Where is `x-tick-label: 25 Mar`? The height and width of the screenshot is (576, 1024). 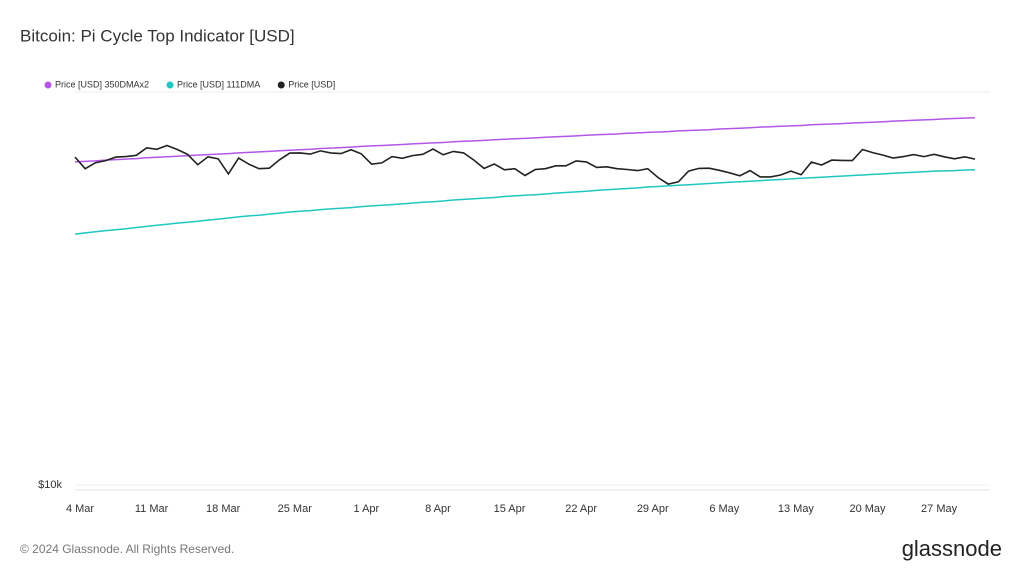
x-tick-label: 25 Mar is located at coordinates (295, 509).